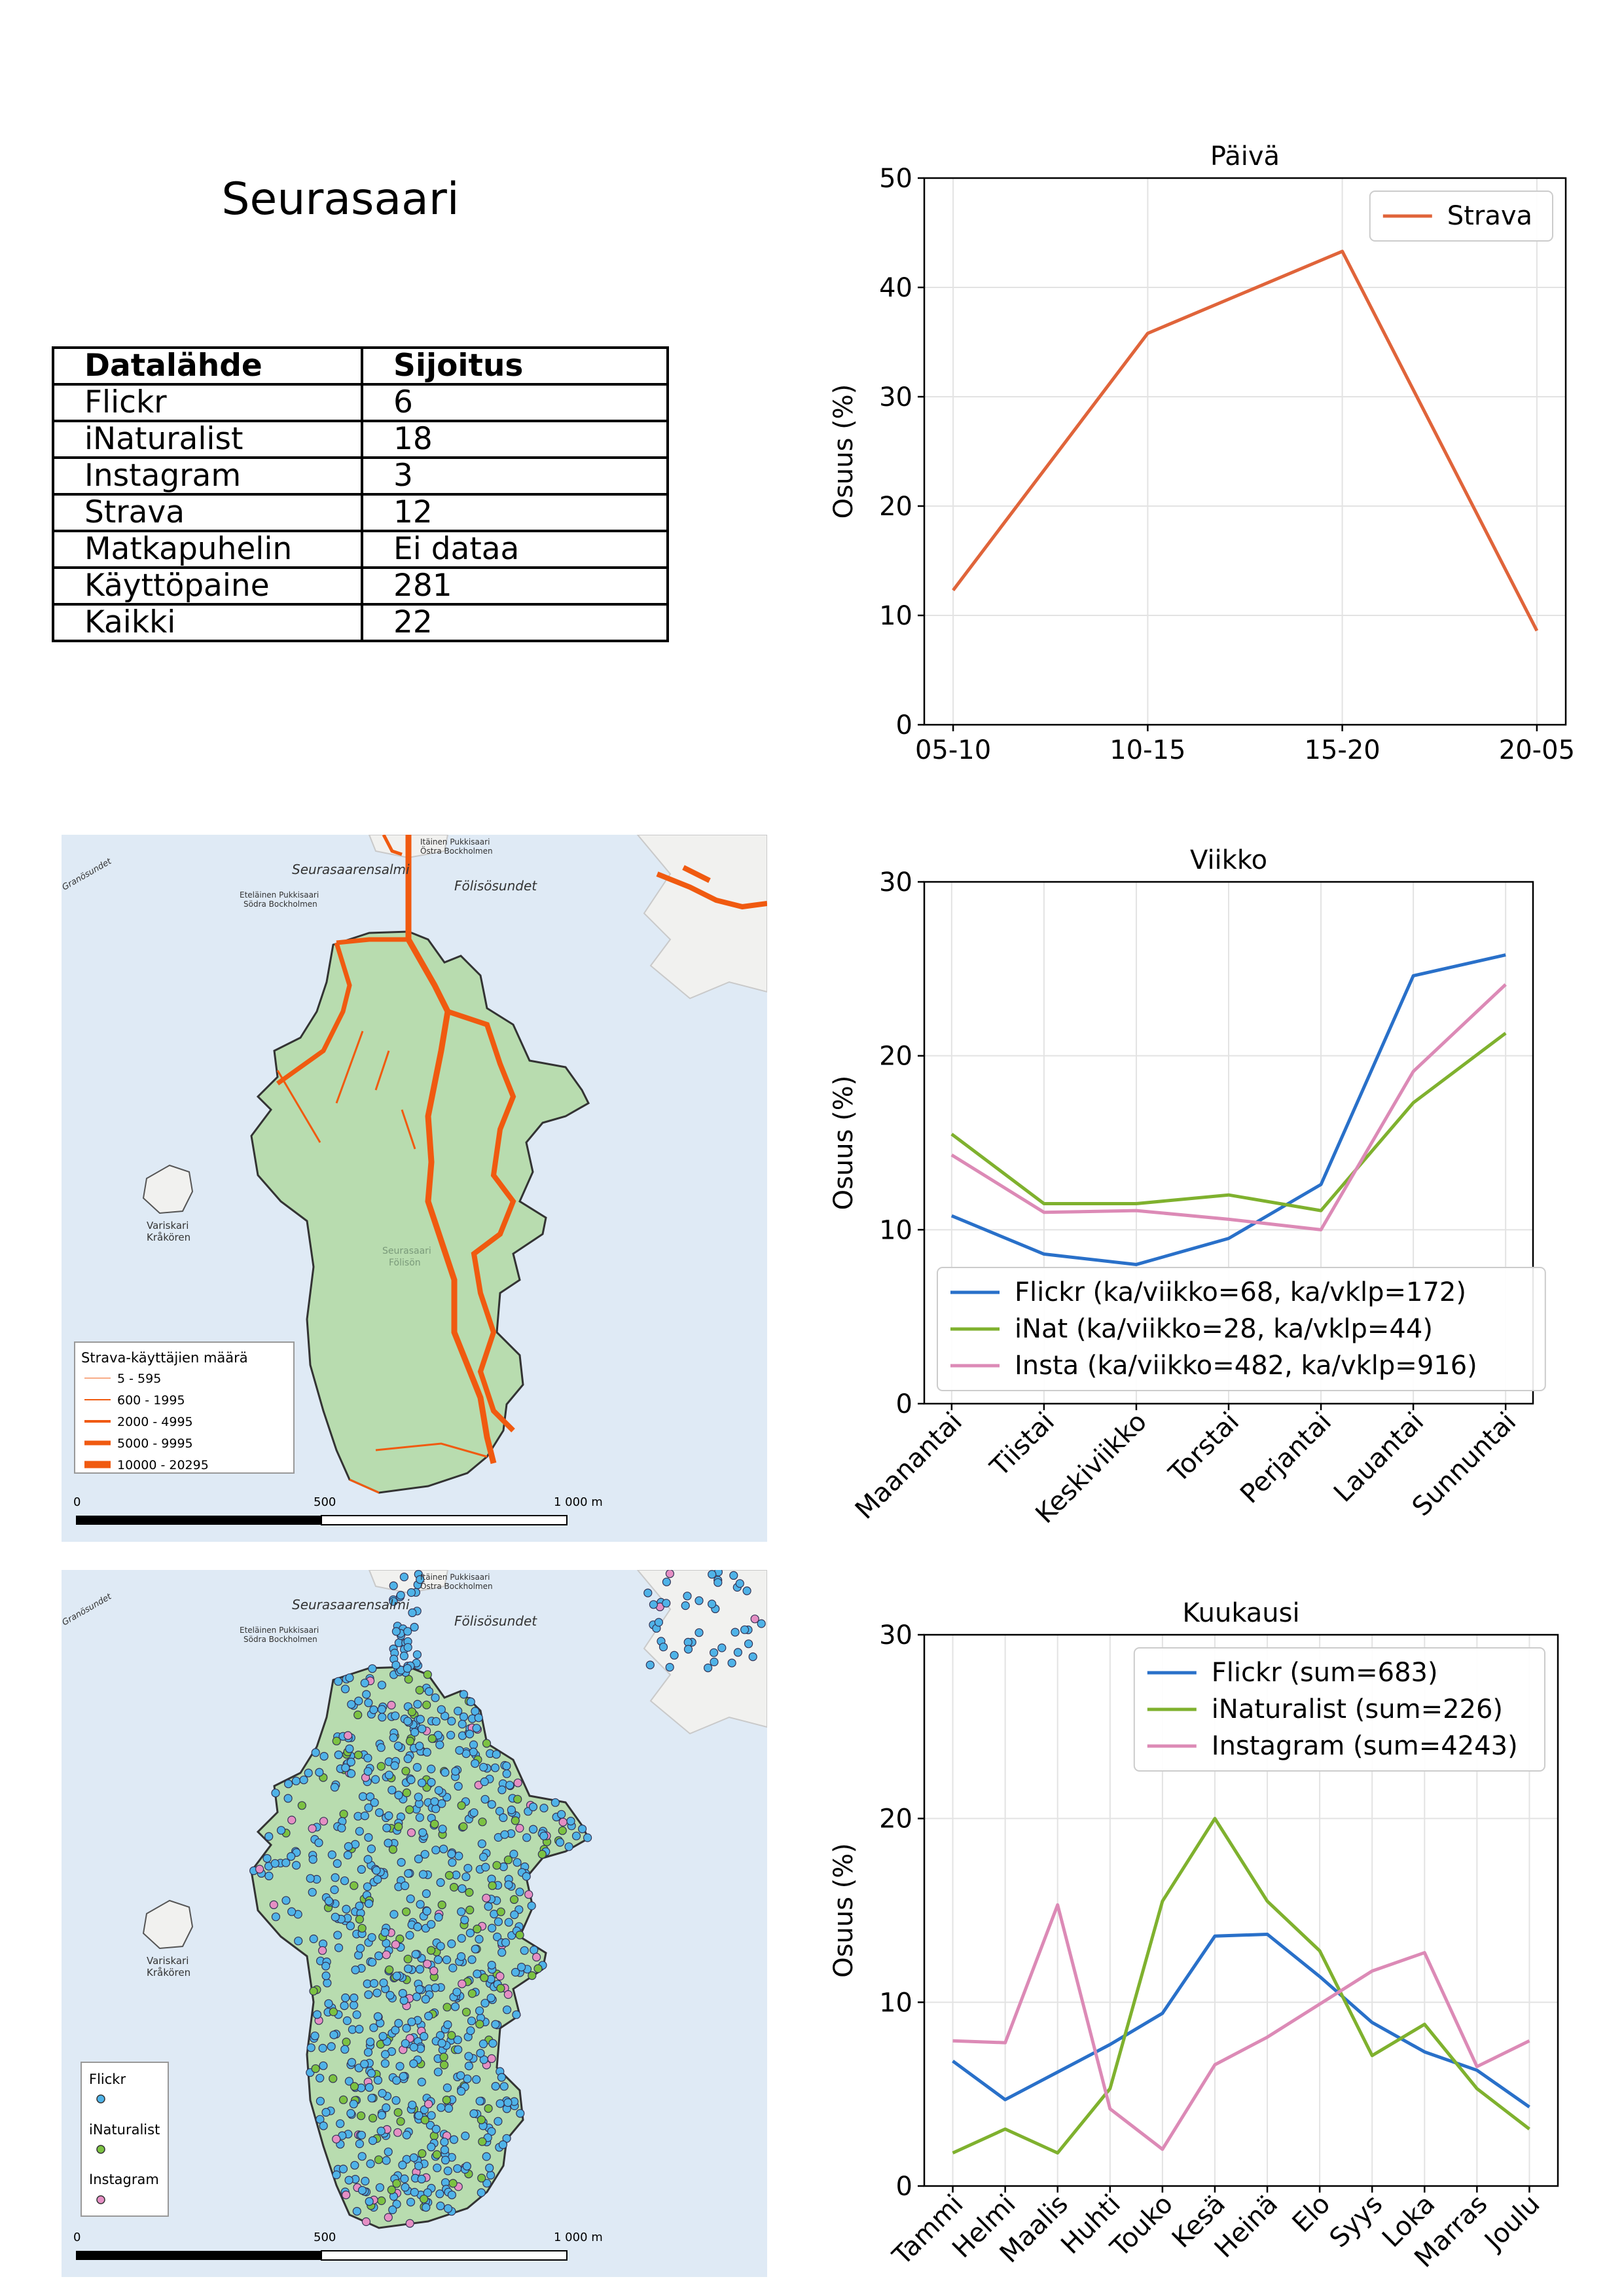 The image size is (1624, 2296). I want to click on y-tick-label: 50, so click(895, 179).